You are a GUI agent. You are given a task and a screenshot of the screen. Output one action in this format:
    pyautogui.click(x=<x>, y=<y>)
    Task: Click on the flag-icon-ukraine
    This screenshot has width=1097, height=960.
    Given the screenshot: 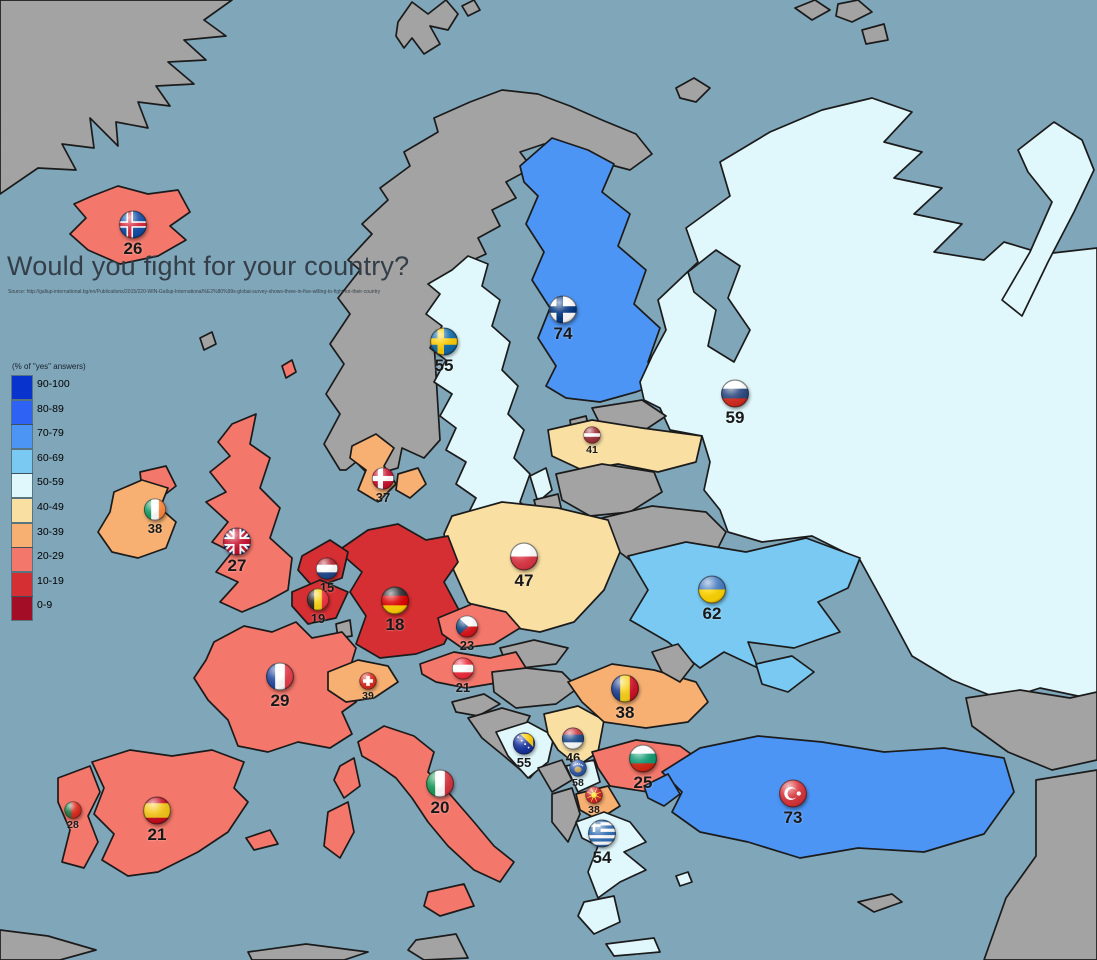 What is the action you would take?
    pyautogui.click(x=712, y=589)
    